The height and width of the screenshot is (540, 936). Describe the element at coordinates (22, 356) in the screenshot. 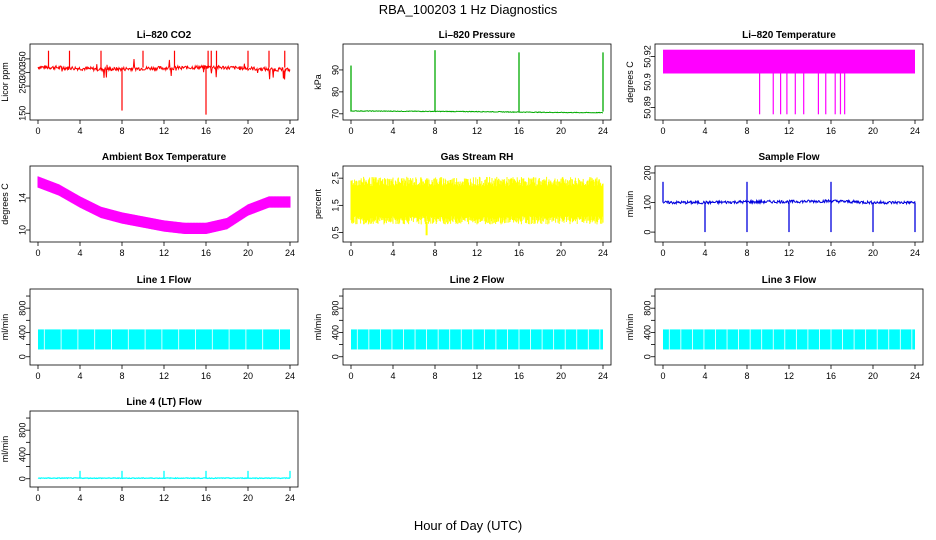

I see `panel-7-ytick-label: 0` at that location.